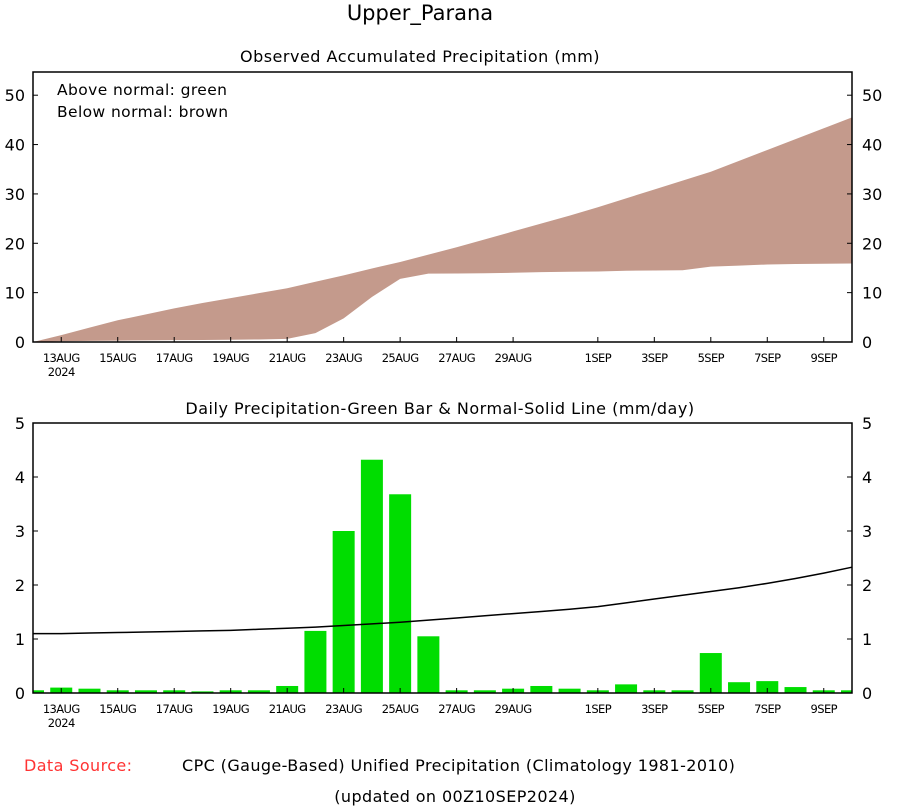 This screenshot has height=809, width=922. I want to click on y-tick-label-right: 20, so click(872, 243).